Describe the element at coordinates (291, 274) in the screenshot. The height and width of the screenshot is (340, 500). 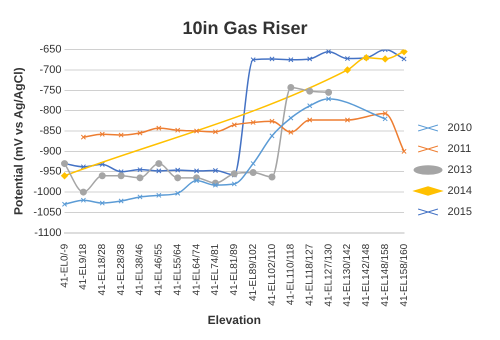
I see `x-tick-label: 41-EL110/118` at that location.